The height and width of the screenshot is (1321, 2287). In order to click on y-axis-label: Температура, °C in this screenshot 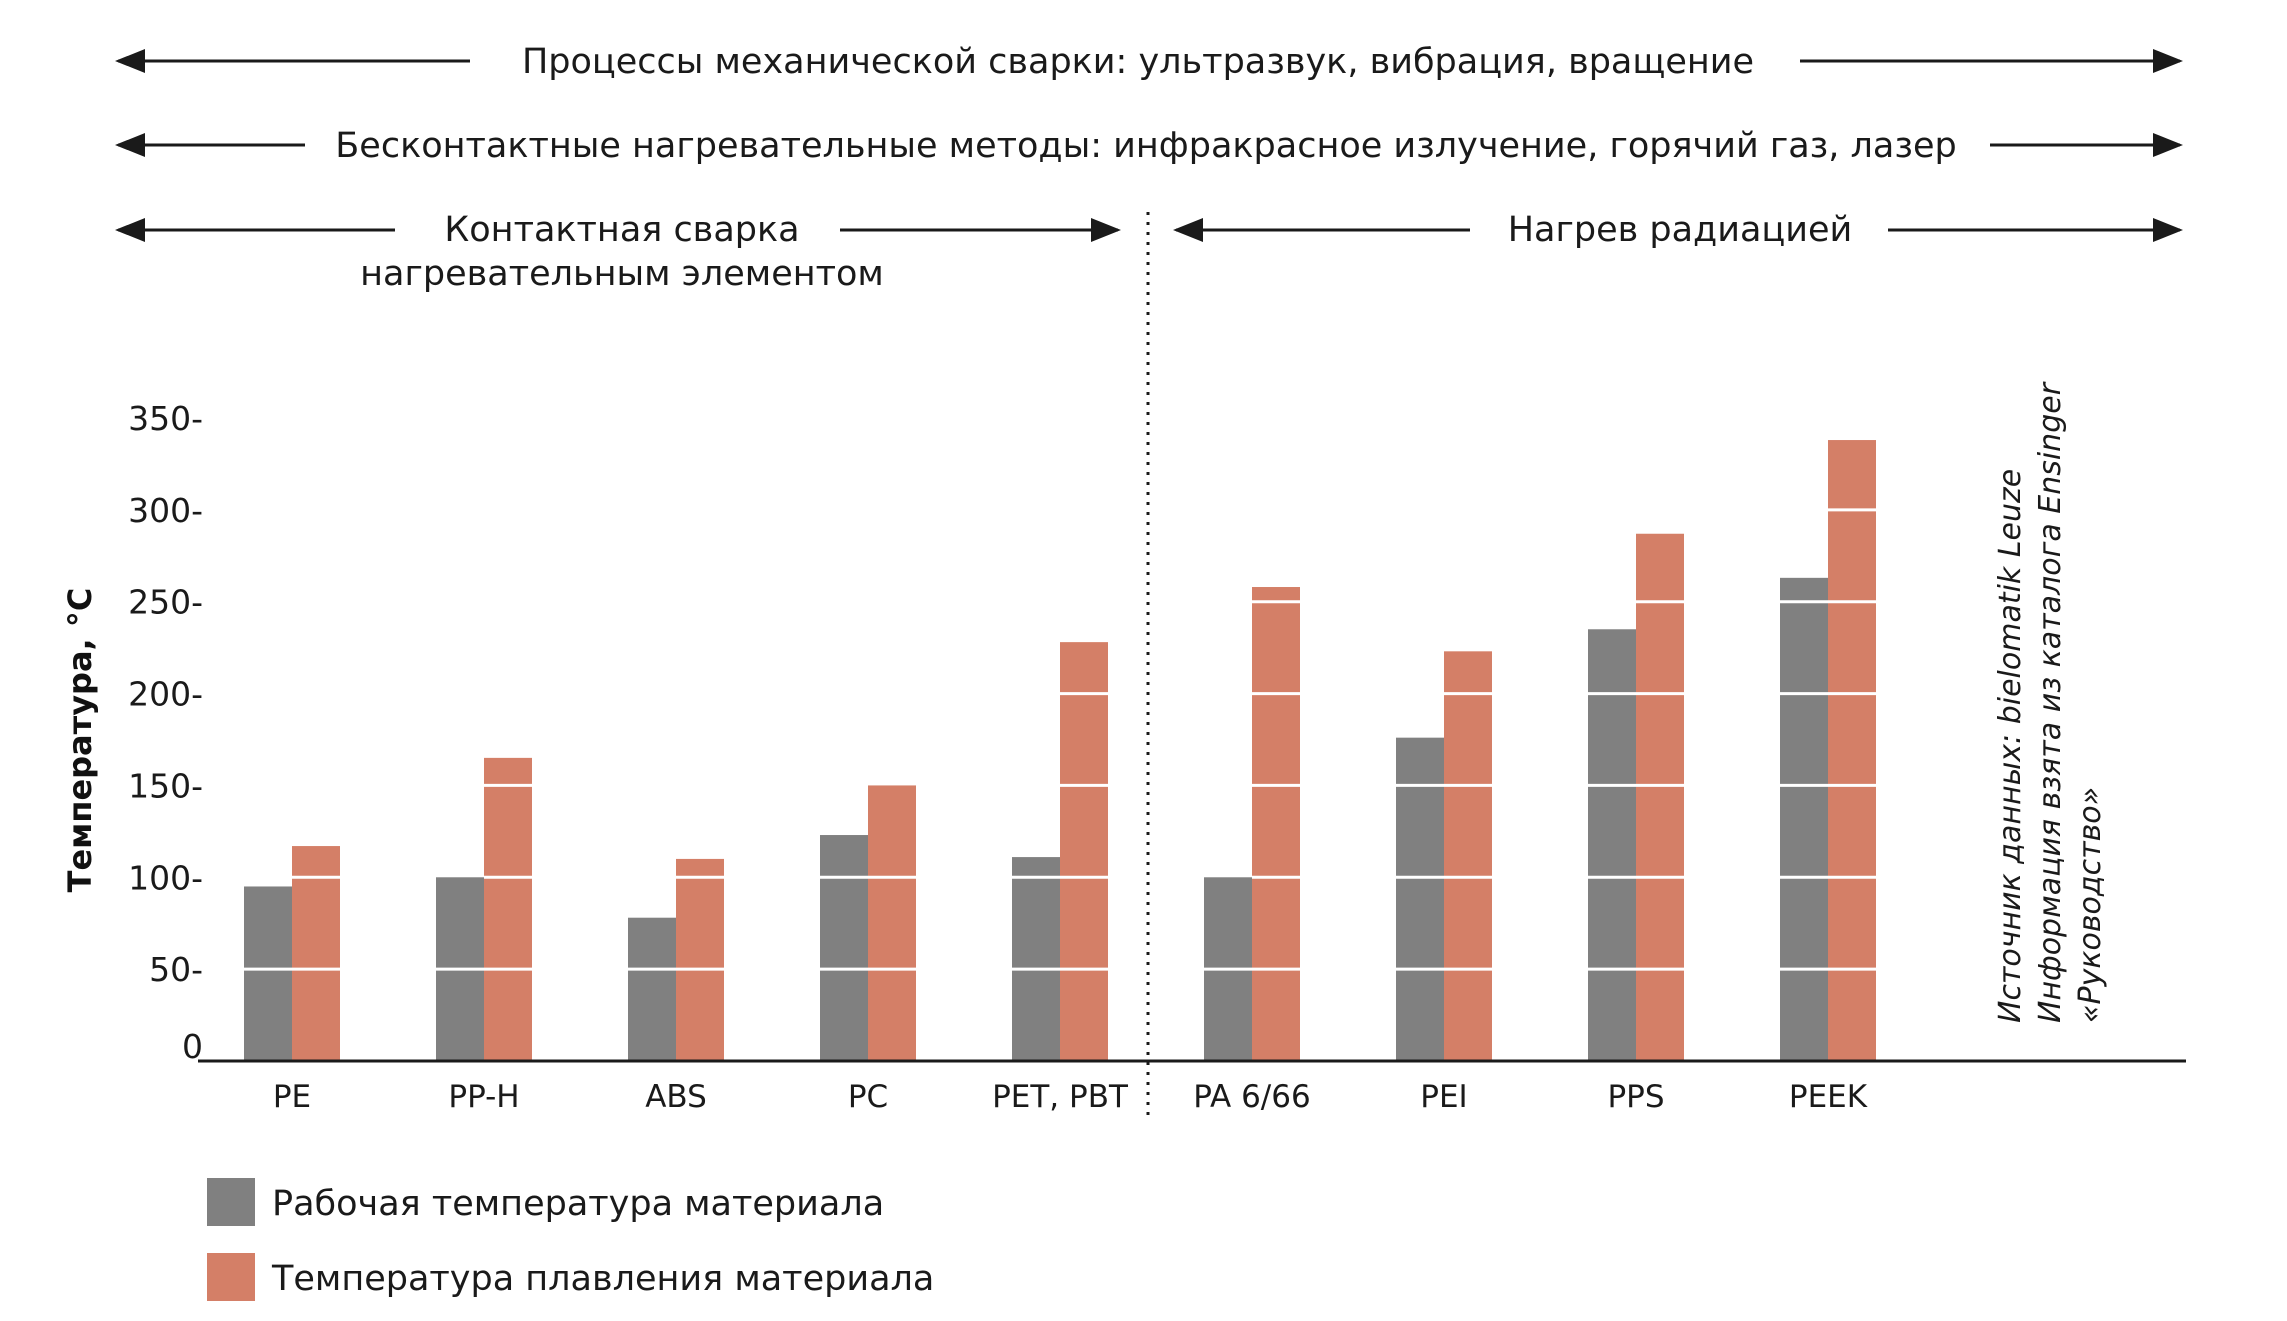, I will do `click(80, 740)`.